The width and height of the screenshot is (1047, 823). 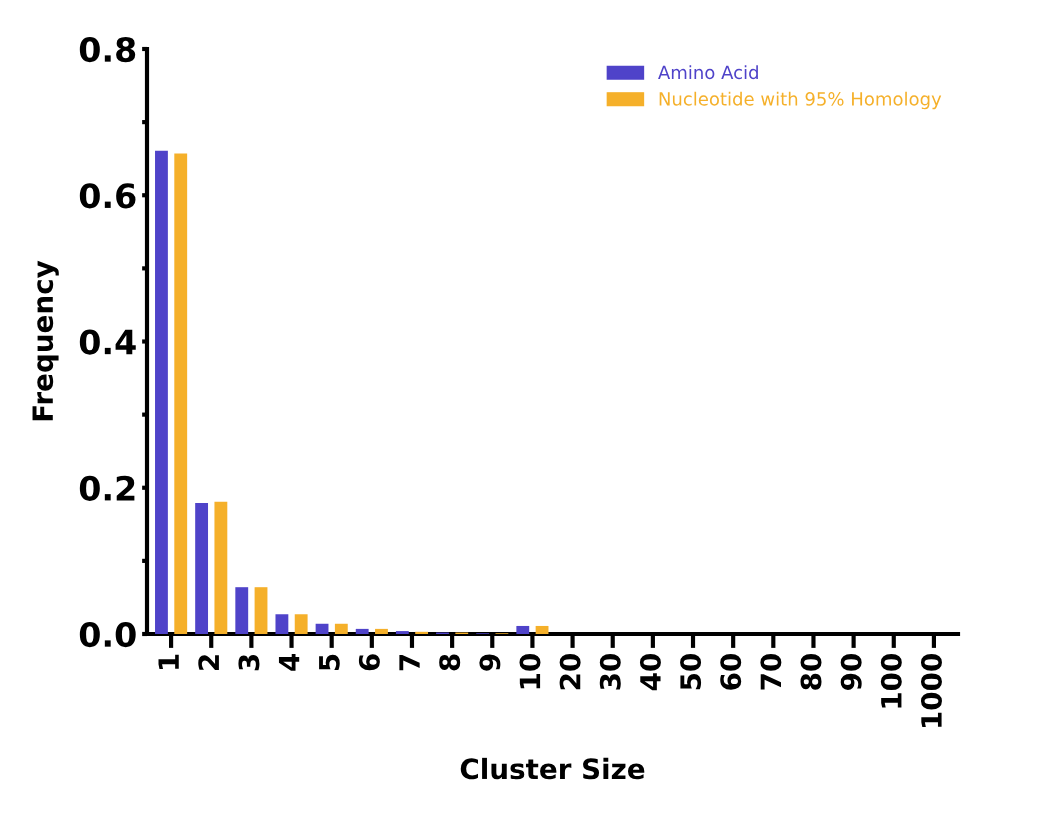 I want to click on x-tick-label: 70, so click(x=771, y=672).